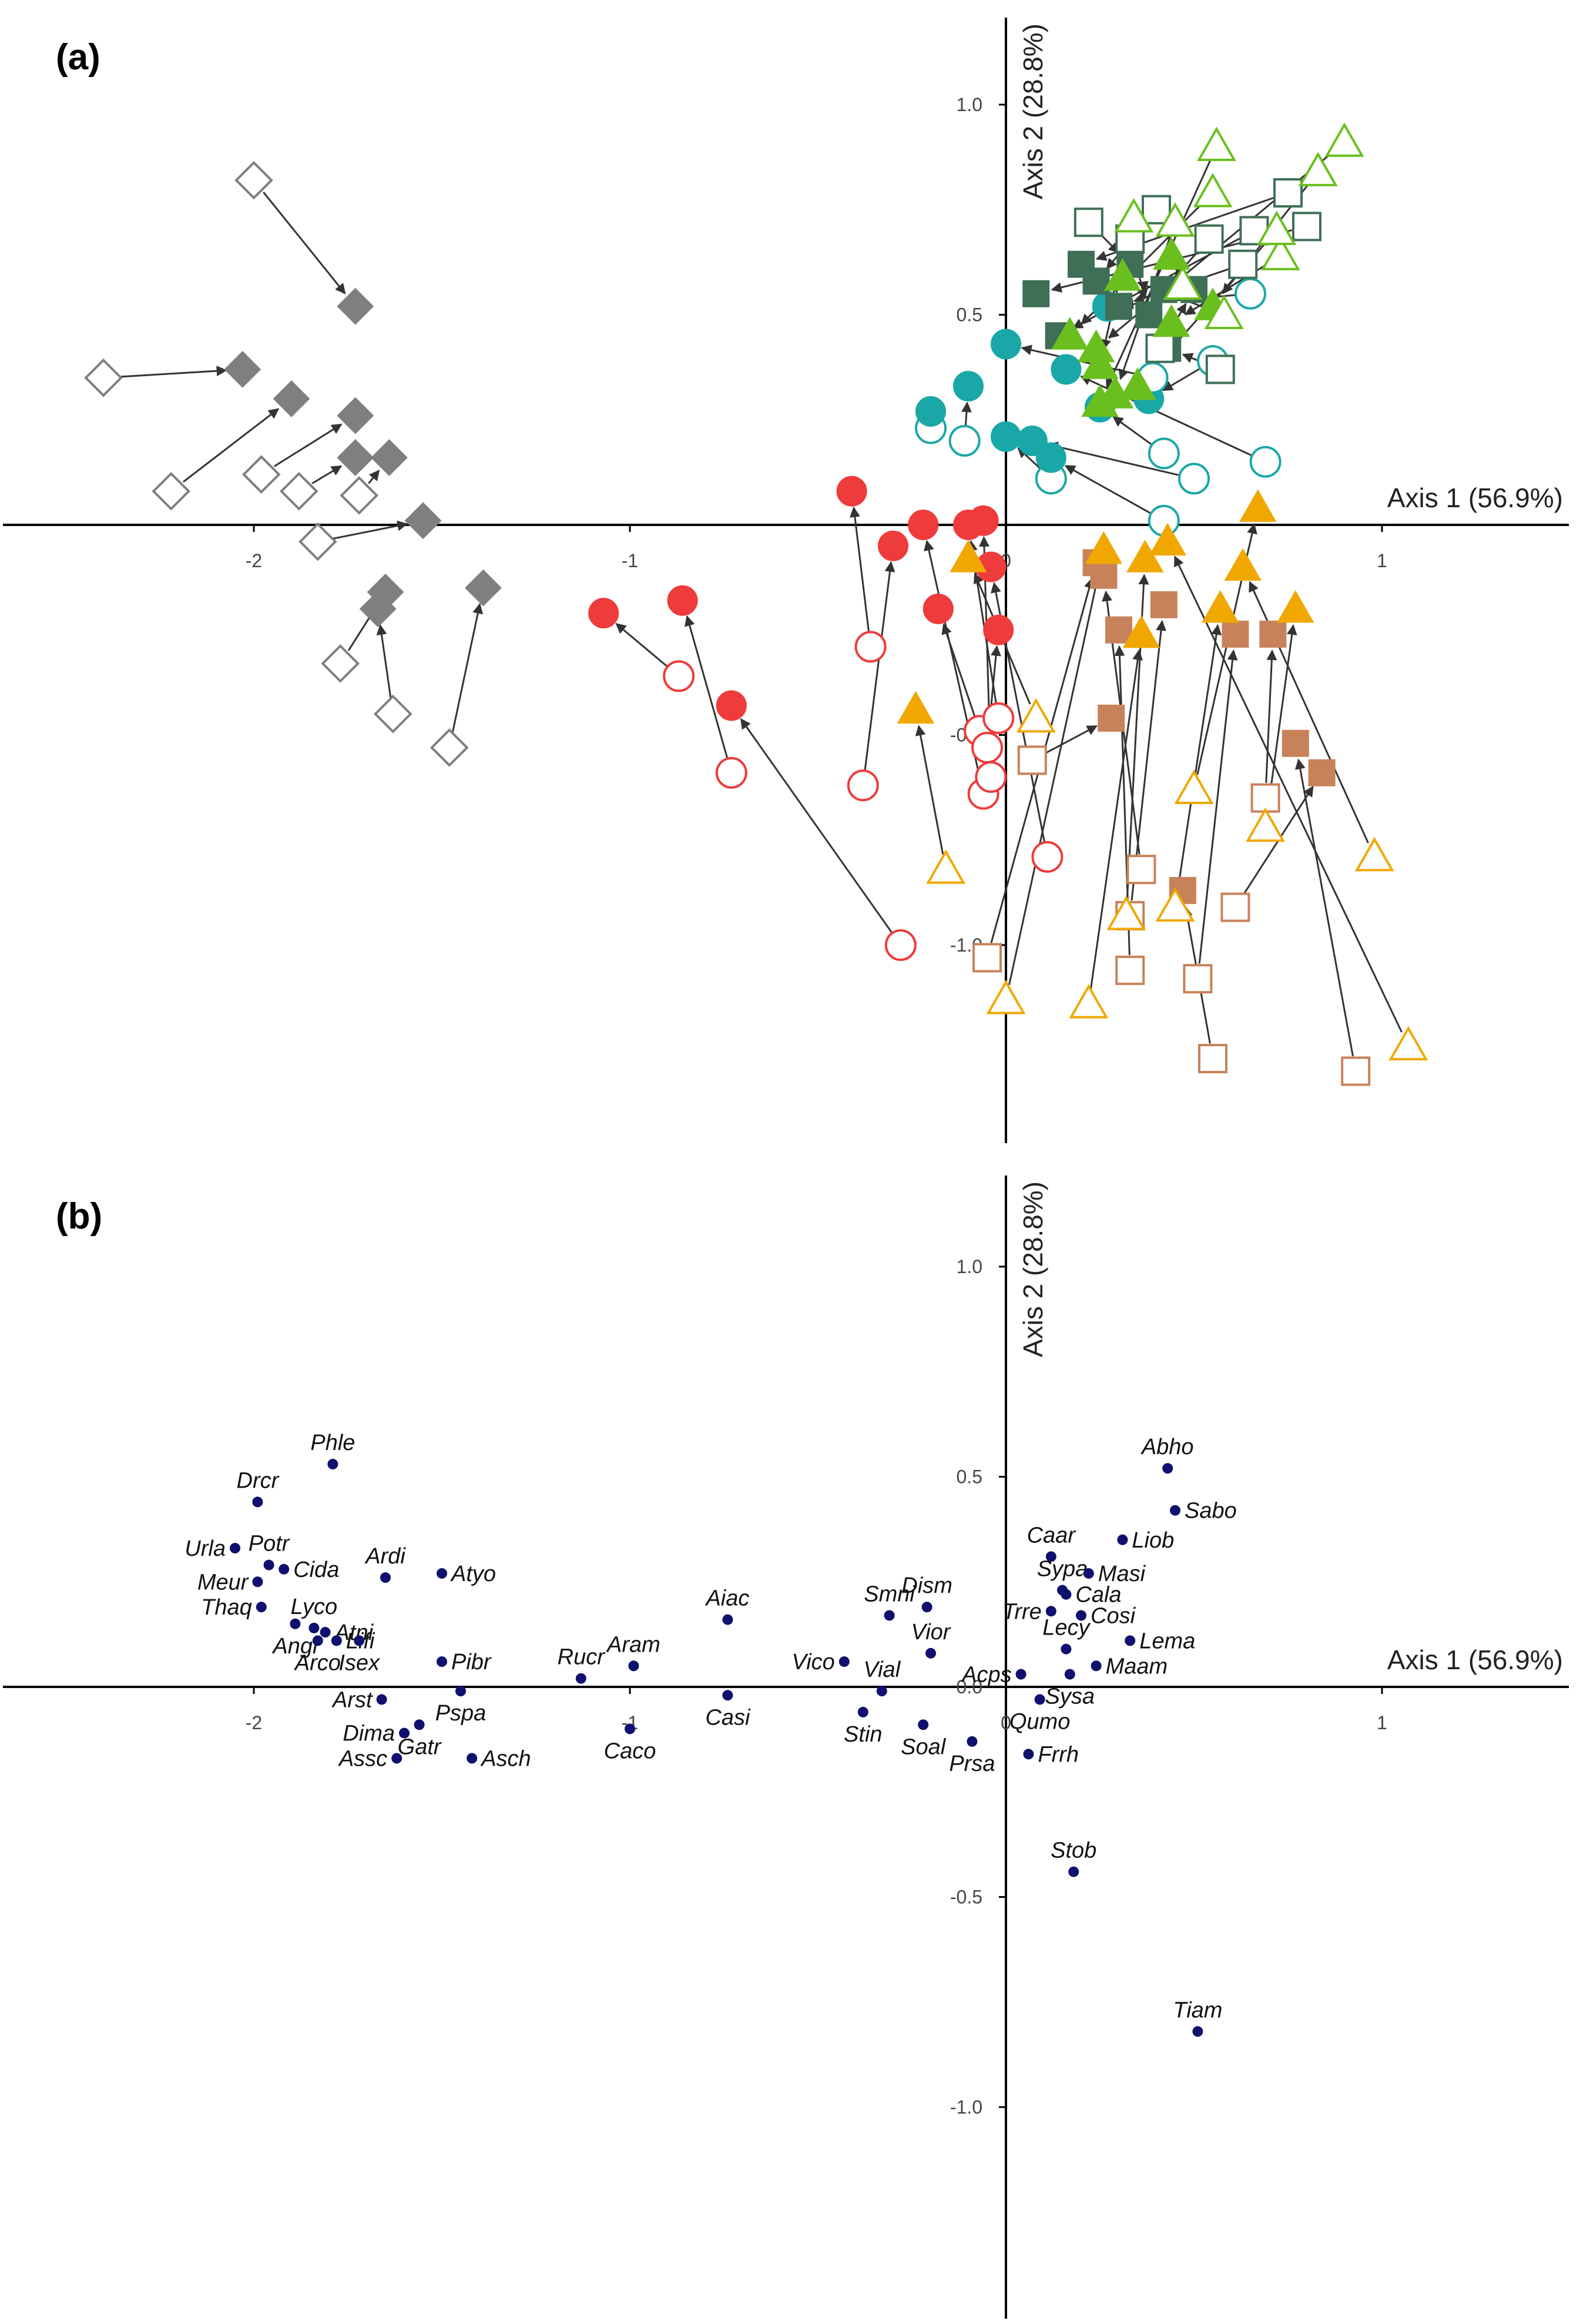 Image resolution: width=1590 pixels, height=2324 pixels. What do you see at coordinates (460, 1691) in the screenshot?
I see `species-point-pspa` at bounding box center [460, 1691].